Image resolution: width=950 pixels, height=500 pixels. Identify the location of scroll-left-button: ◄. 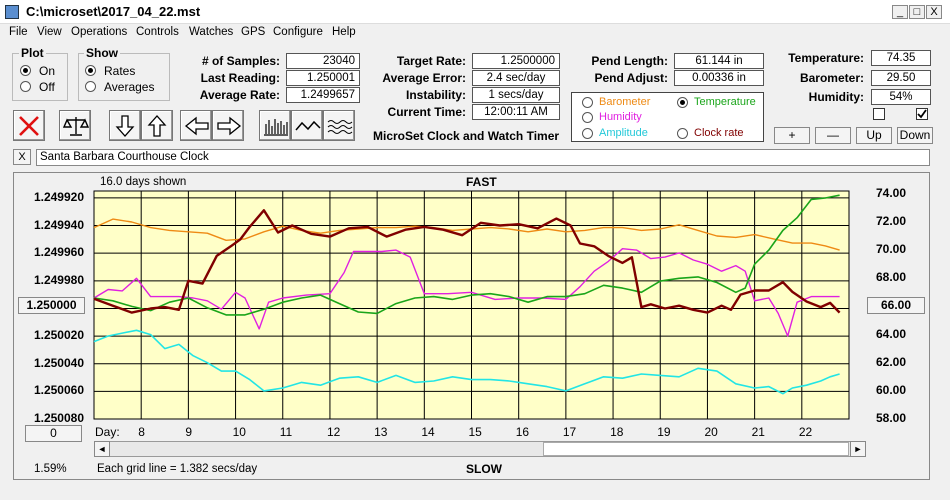
(102, 449).